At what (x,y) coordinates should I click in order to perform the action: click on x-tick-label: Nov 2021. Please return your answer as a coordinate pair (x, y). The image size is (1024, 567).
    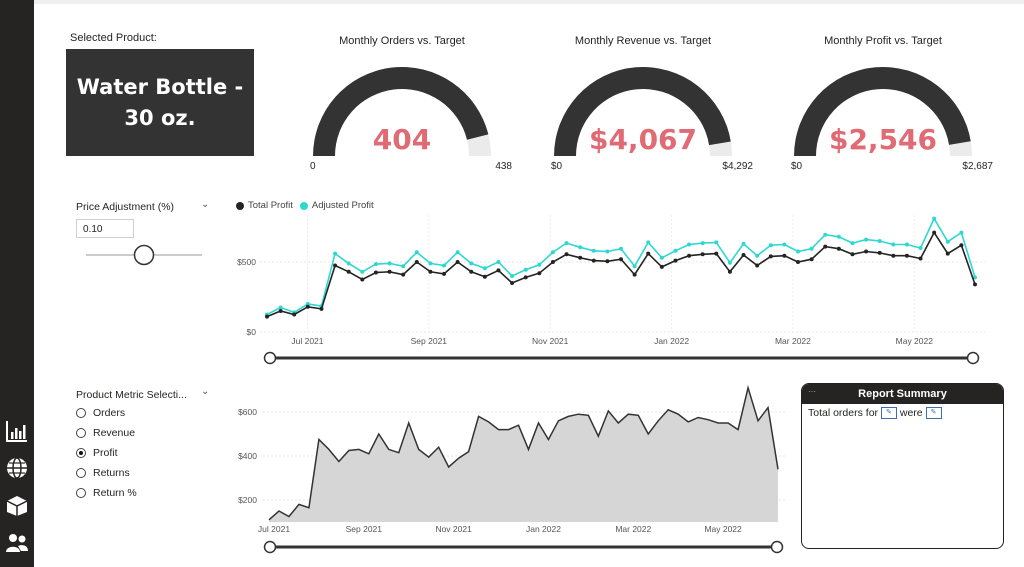
    Looking at the image, I should click on (550, 341).